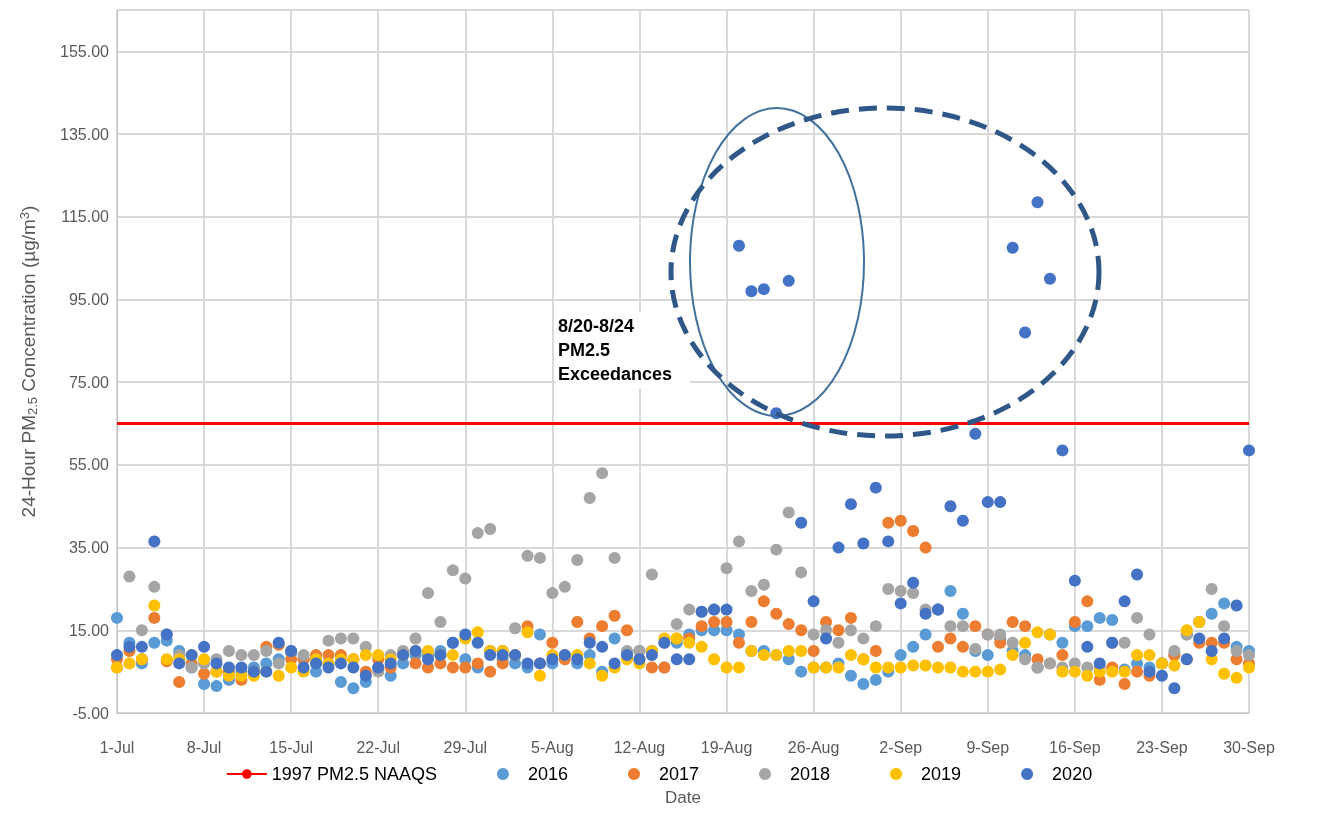  What do you see at coordinates (615, 350) in the screenshot?
I see `annotation: 8/20-8/24 PM2.5 Exceedances` at bounding box center [615, 350].